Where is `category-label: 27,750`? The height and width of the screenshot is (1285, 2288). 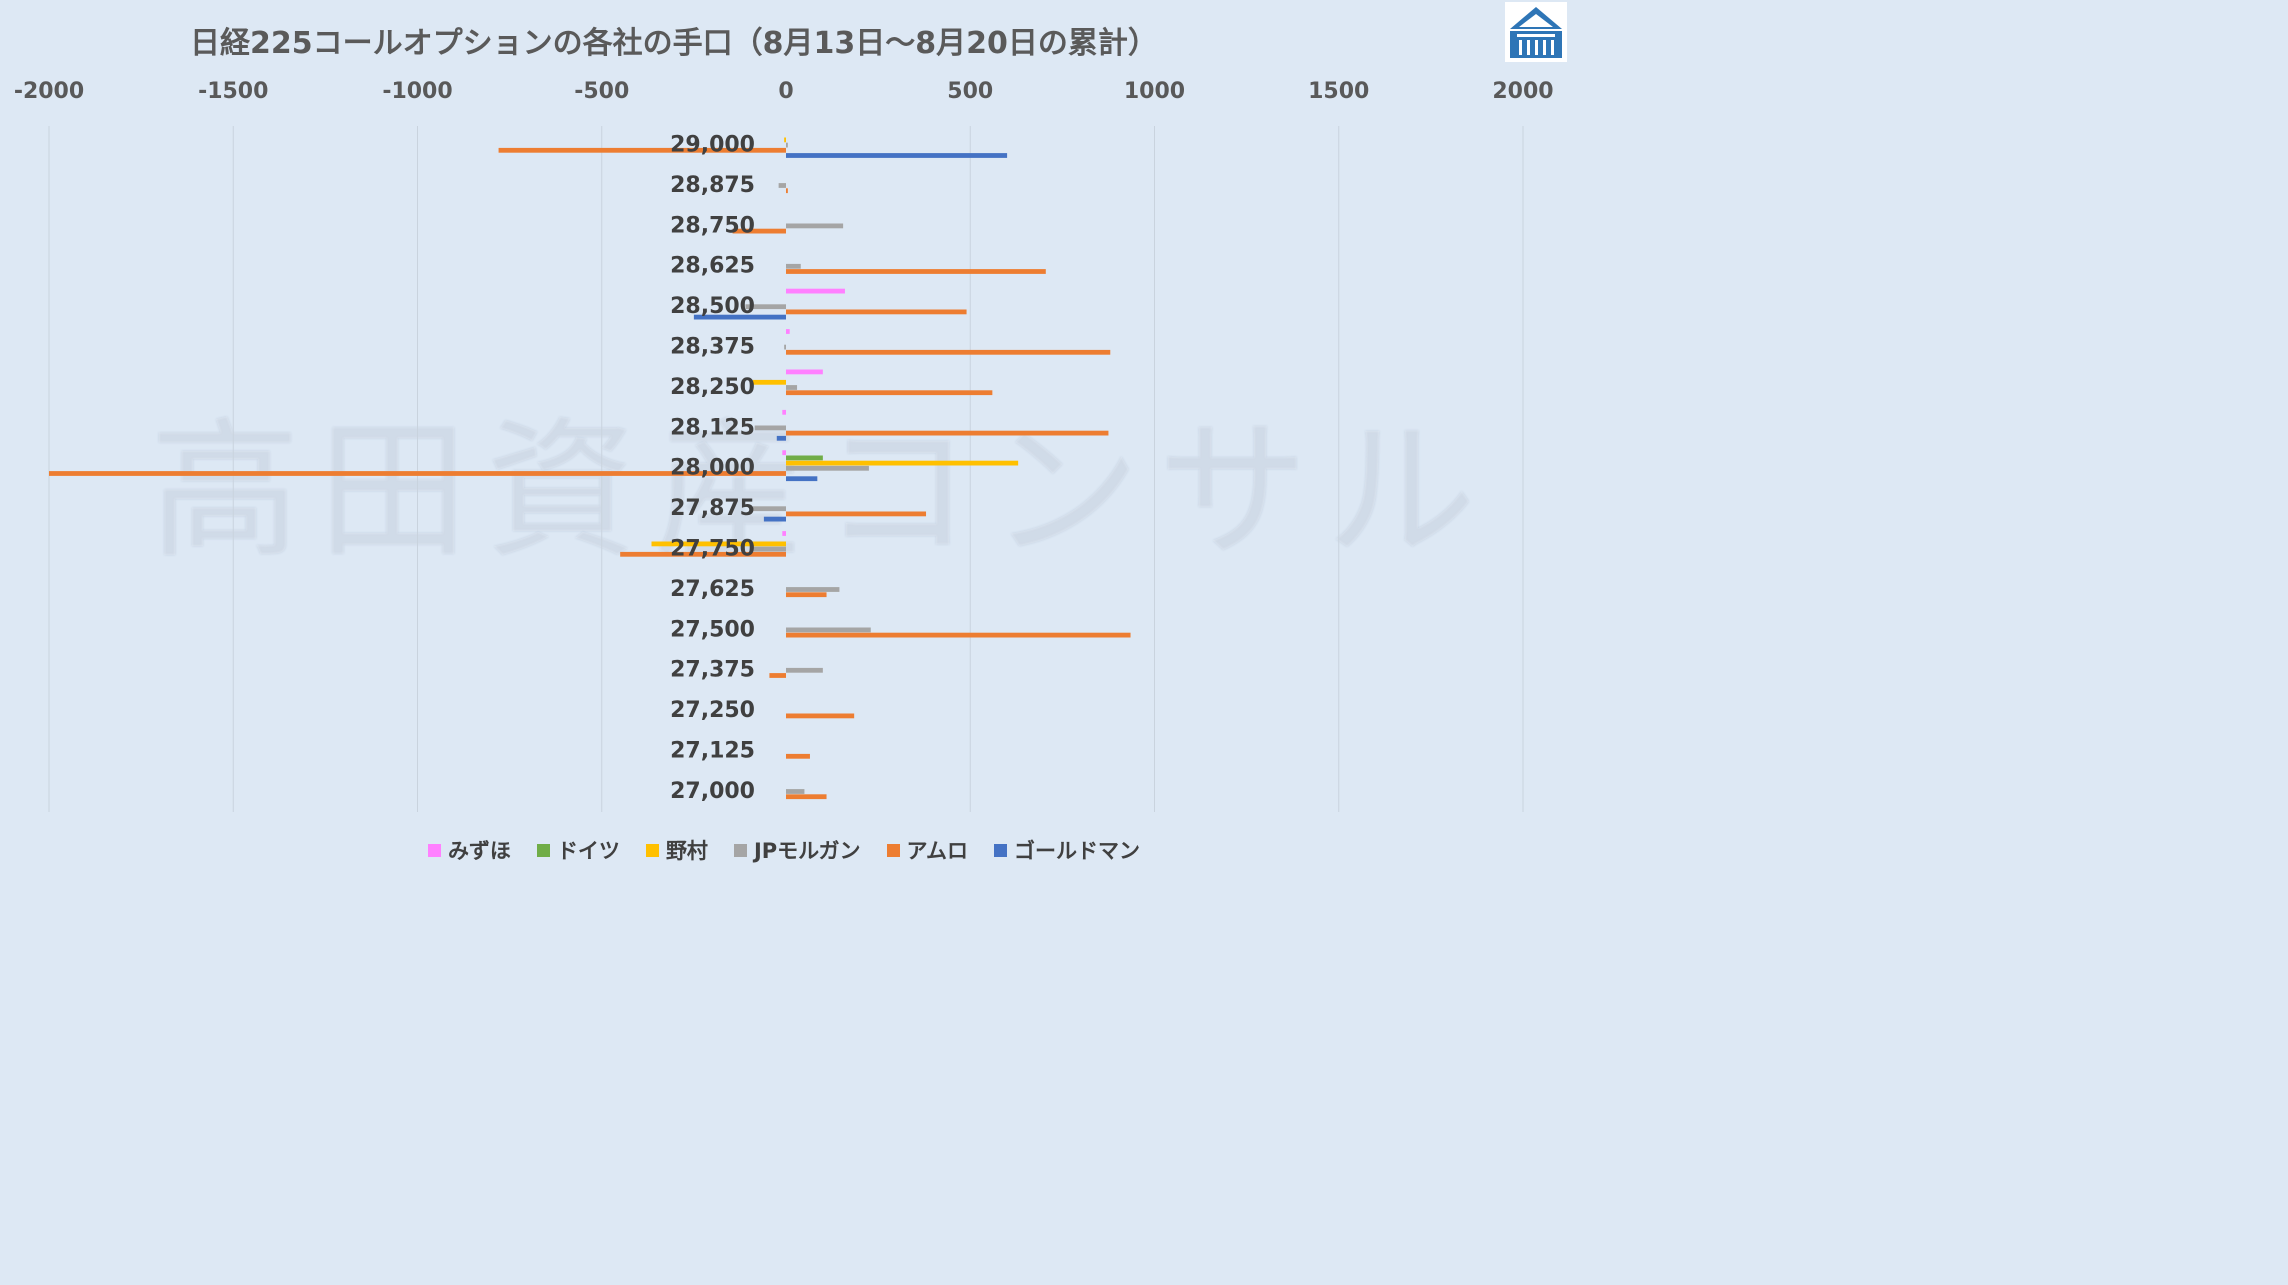
category-label: 27,750 is located at coordinates (712, 549).